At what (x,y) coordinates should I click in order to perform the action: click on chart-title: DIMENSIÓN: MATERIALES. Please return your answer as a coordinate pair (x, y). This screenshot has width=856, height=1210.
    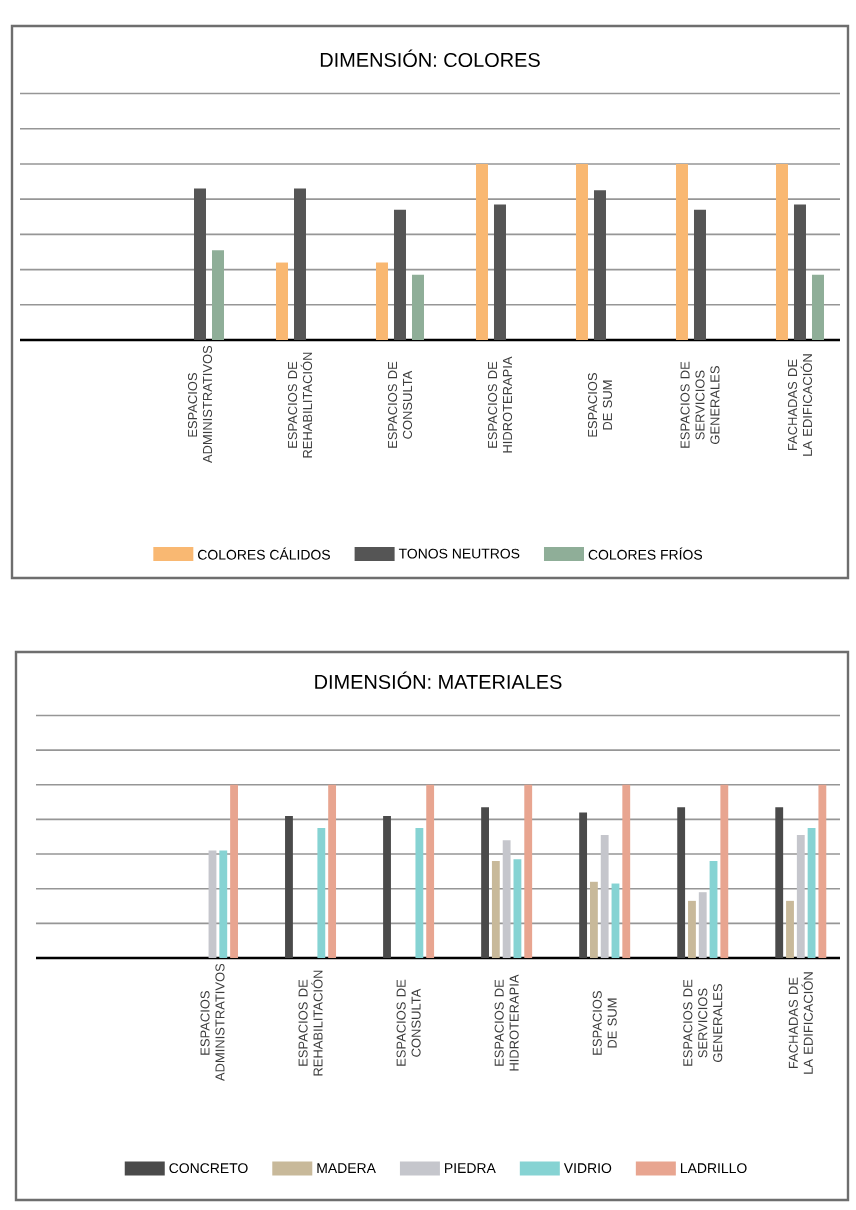
    Looking at the image, I should click on (438, 680).